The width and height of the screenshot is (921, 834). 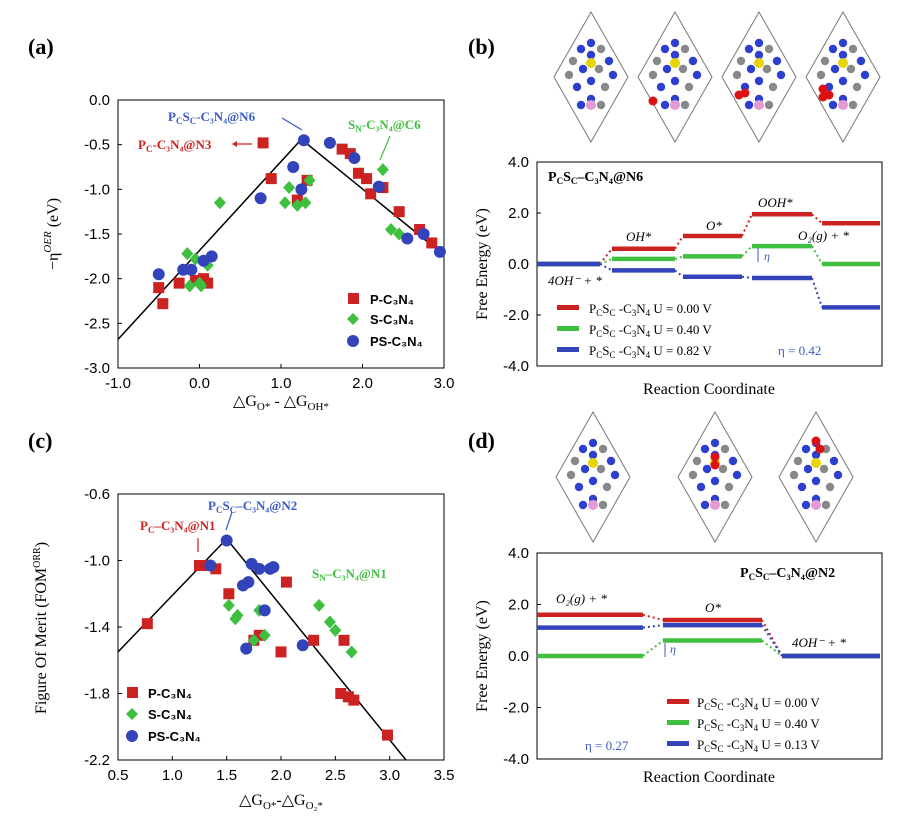 What do you see at coordinates (226, 775) in the screenshot?
I see `x-tick-label: 1.5` at bounding box center [226, 775].